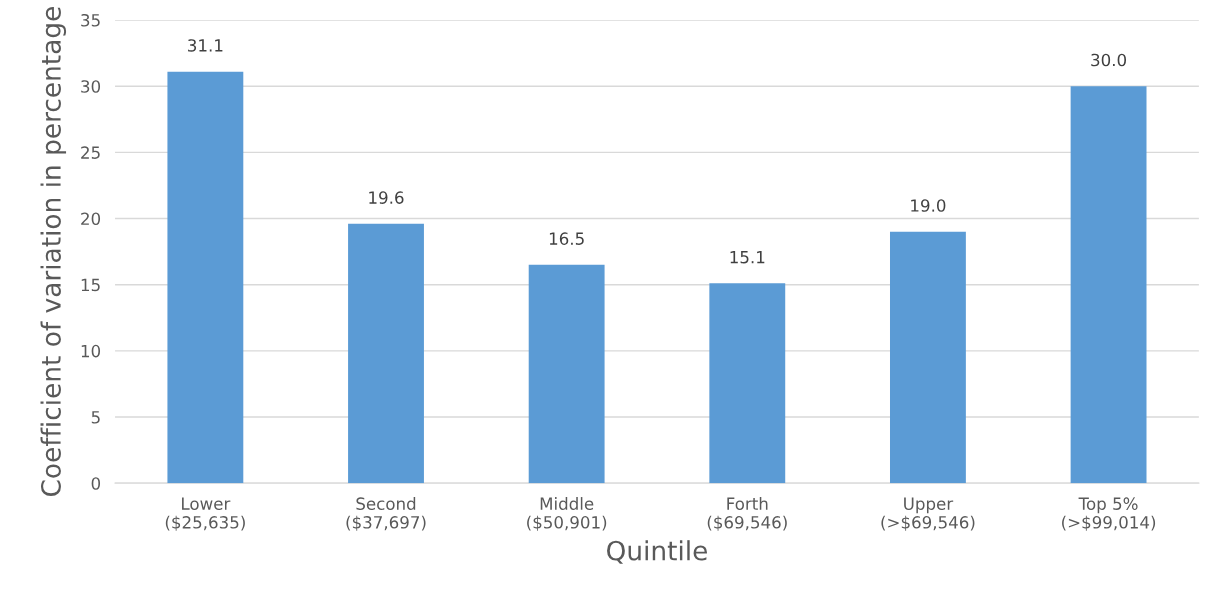 This screenshot has height=607, width=1211. What do you see at coordinates (928, 514) in the screenshot?
I see `x-tick-label: Upper (>$69,546)` at bounding box center [928, 514].